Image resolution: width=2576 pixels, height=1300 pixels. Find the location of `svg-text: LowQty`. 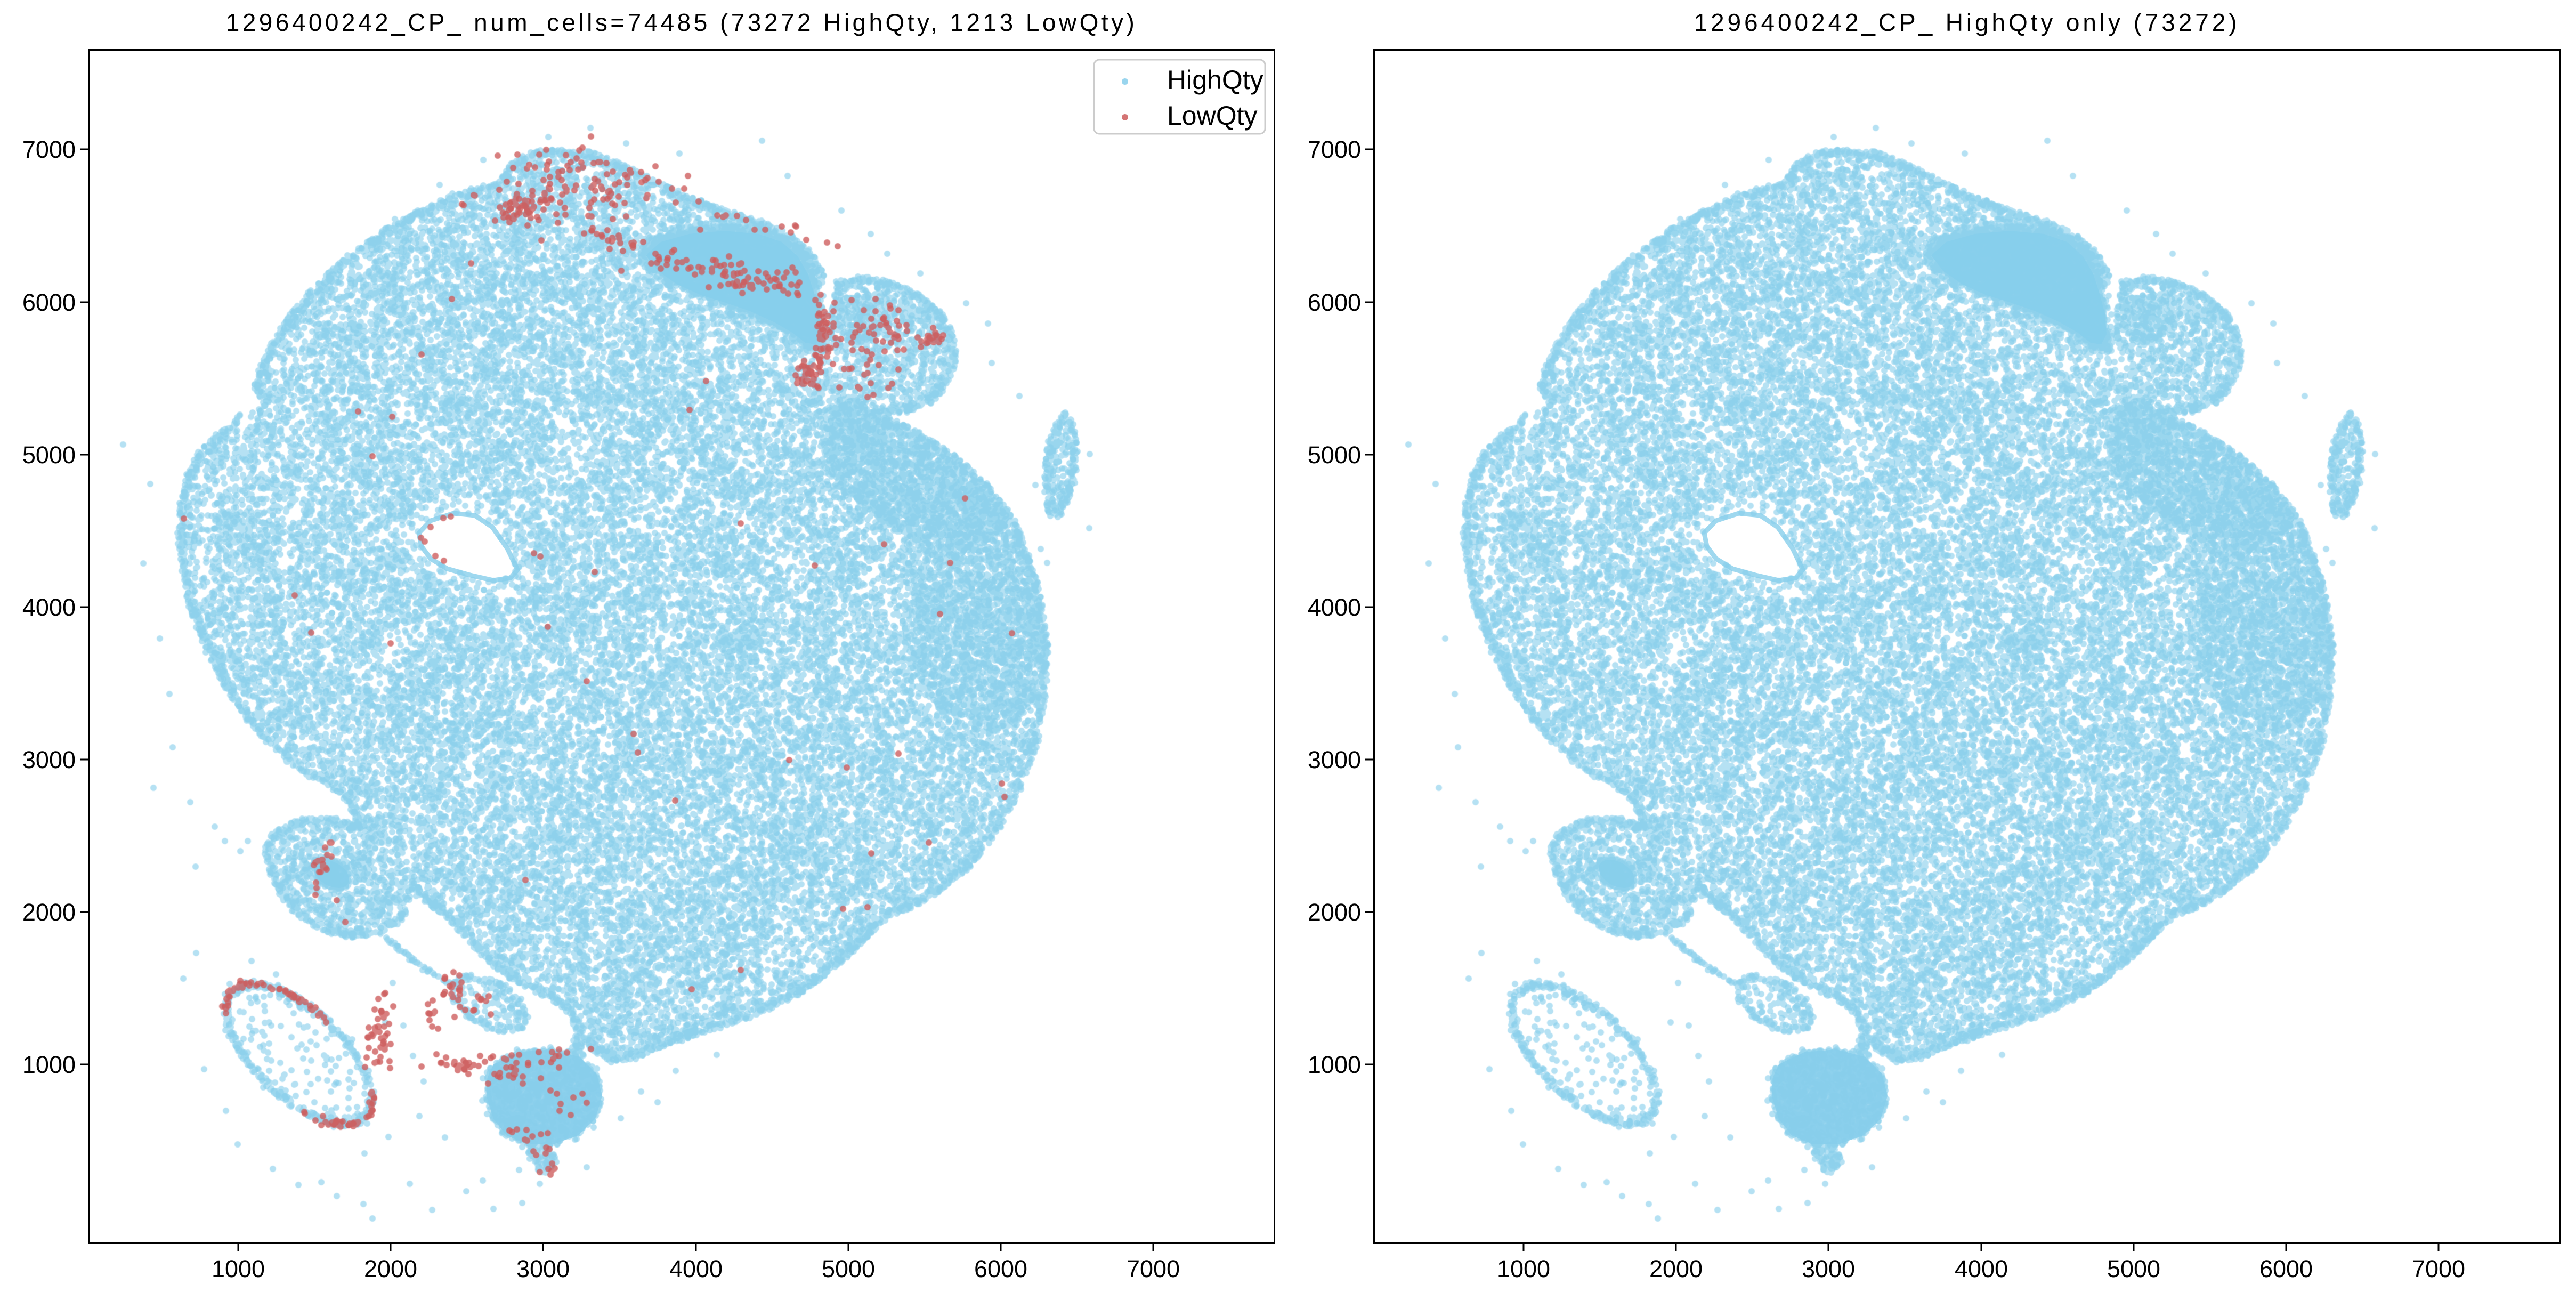

svg-text: LowQty is located at coordinates (1212, 116).